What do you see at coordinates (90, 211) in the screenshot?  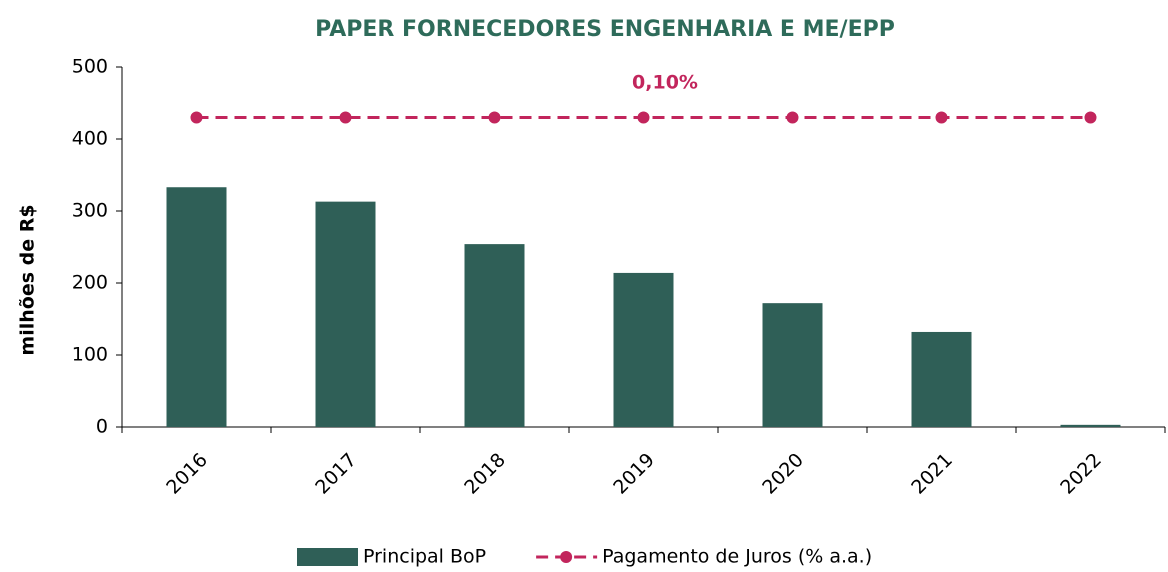 I see `y-tick-label: 300` at bounding box center [90, 211].